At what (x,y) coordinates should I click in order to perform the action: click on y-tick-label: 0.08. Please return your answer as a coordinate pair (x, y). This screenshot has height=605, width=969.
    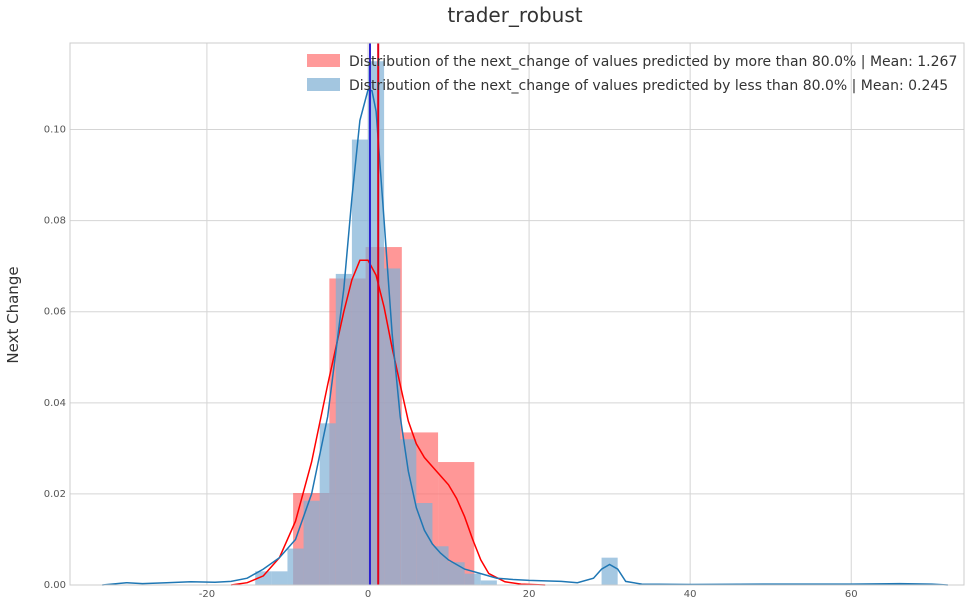
    Looking at the image, I should click on (55, 221).